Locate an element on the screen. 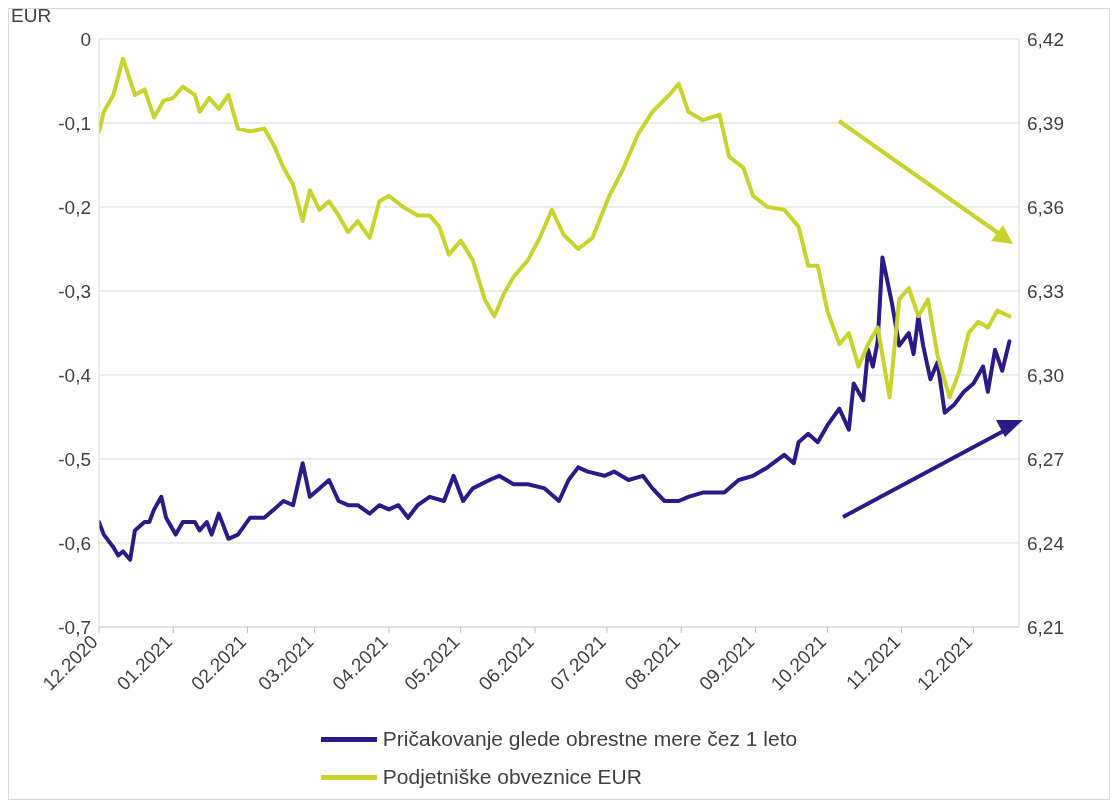 The width and height of the screenshot is (1112, 804). y2-tick-label: 6,36 is located at coordinates (1045, 207).